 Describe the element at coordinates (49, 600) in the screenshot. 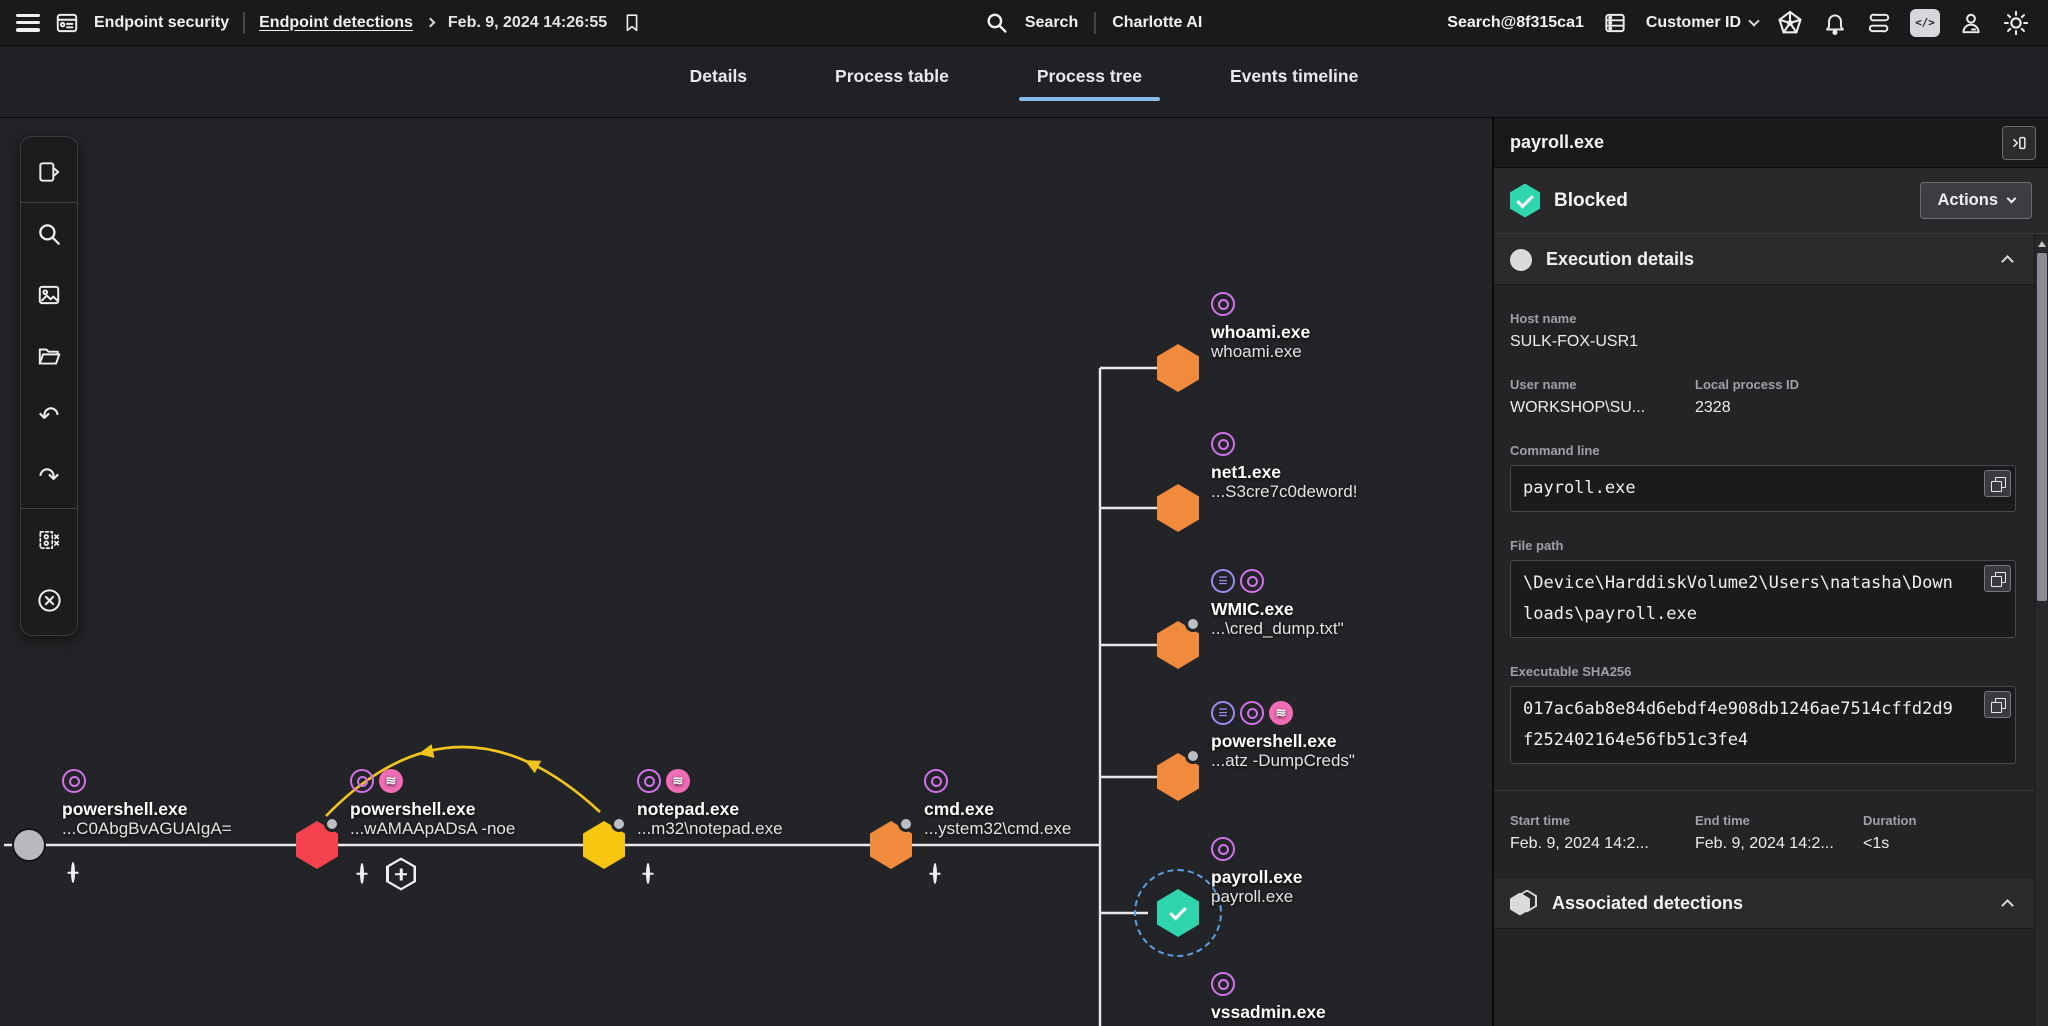

I see `tool-close-icon` at that location.